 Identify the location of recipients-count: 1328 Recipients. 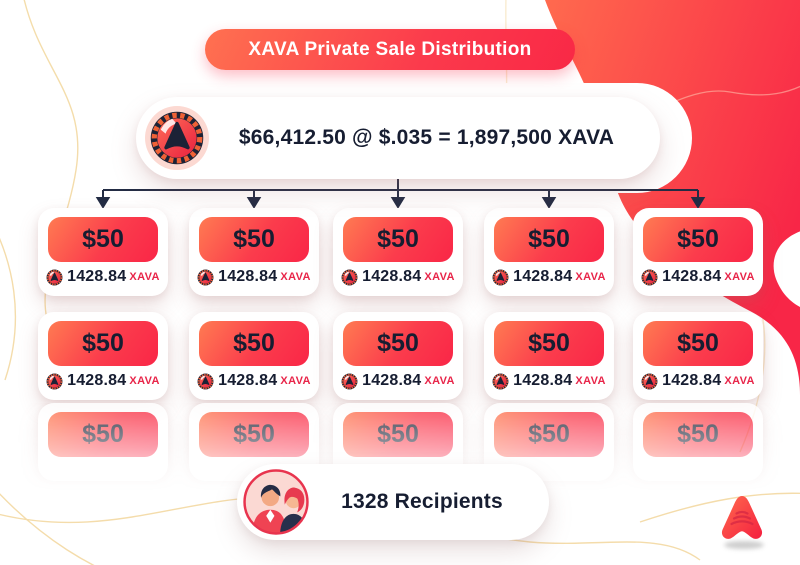
(422, 501).